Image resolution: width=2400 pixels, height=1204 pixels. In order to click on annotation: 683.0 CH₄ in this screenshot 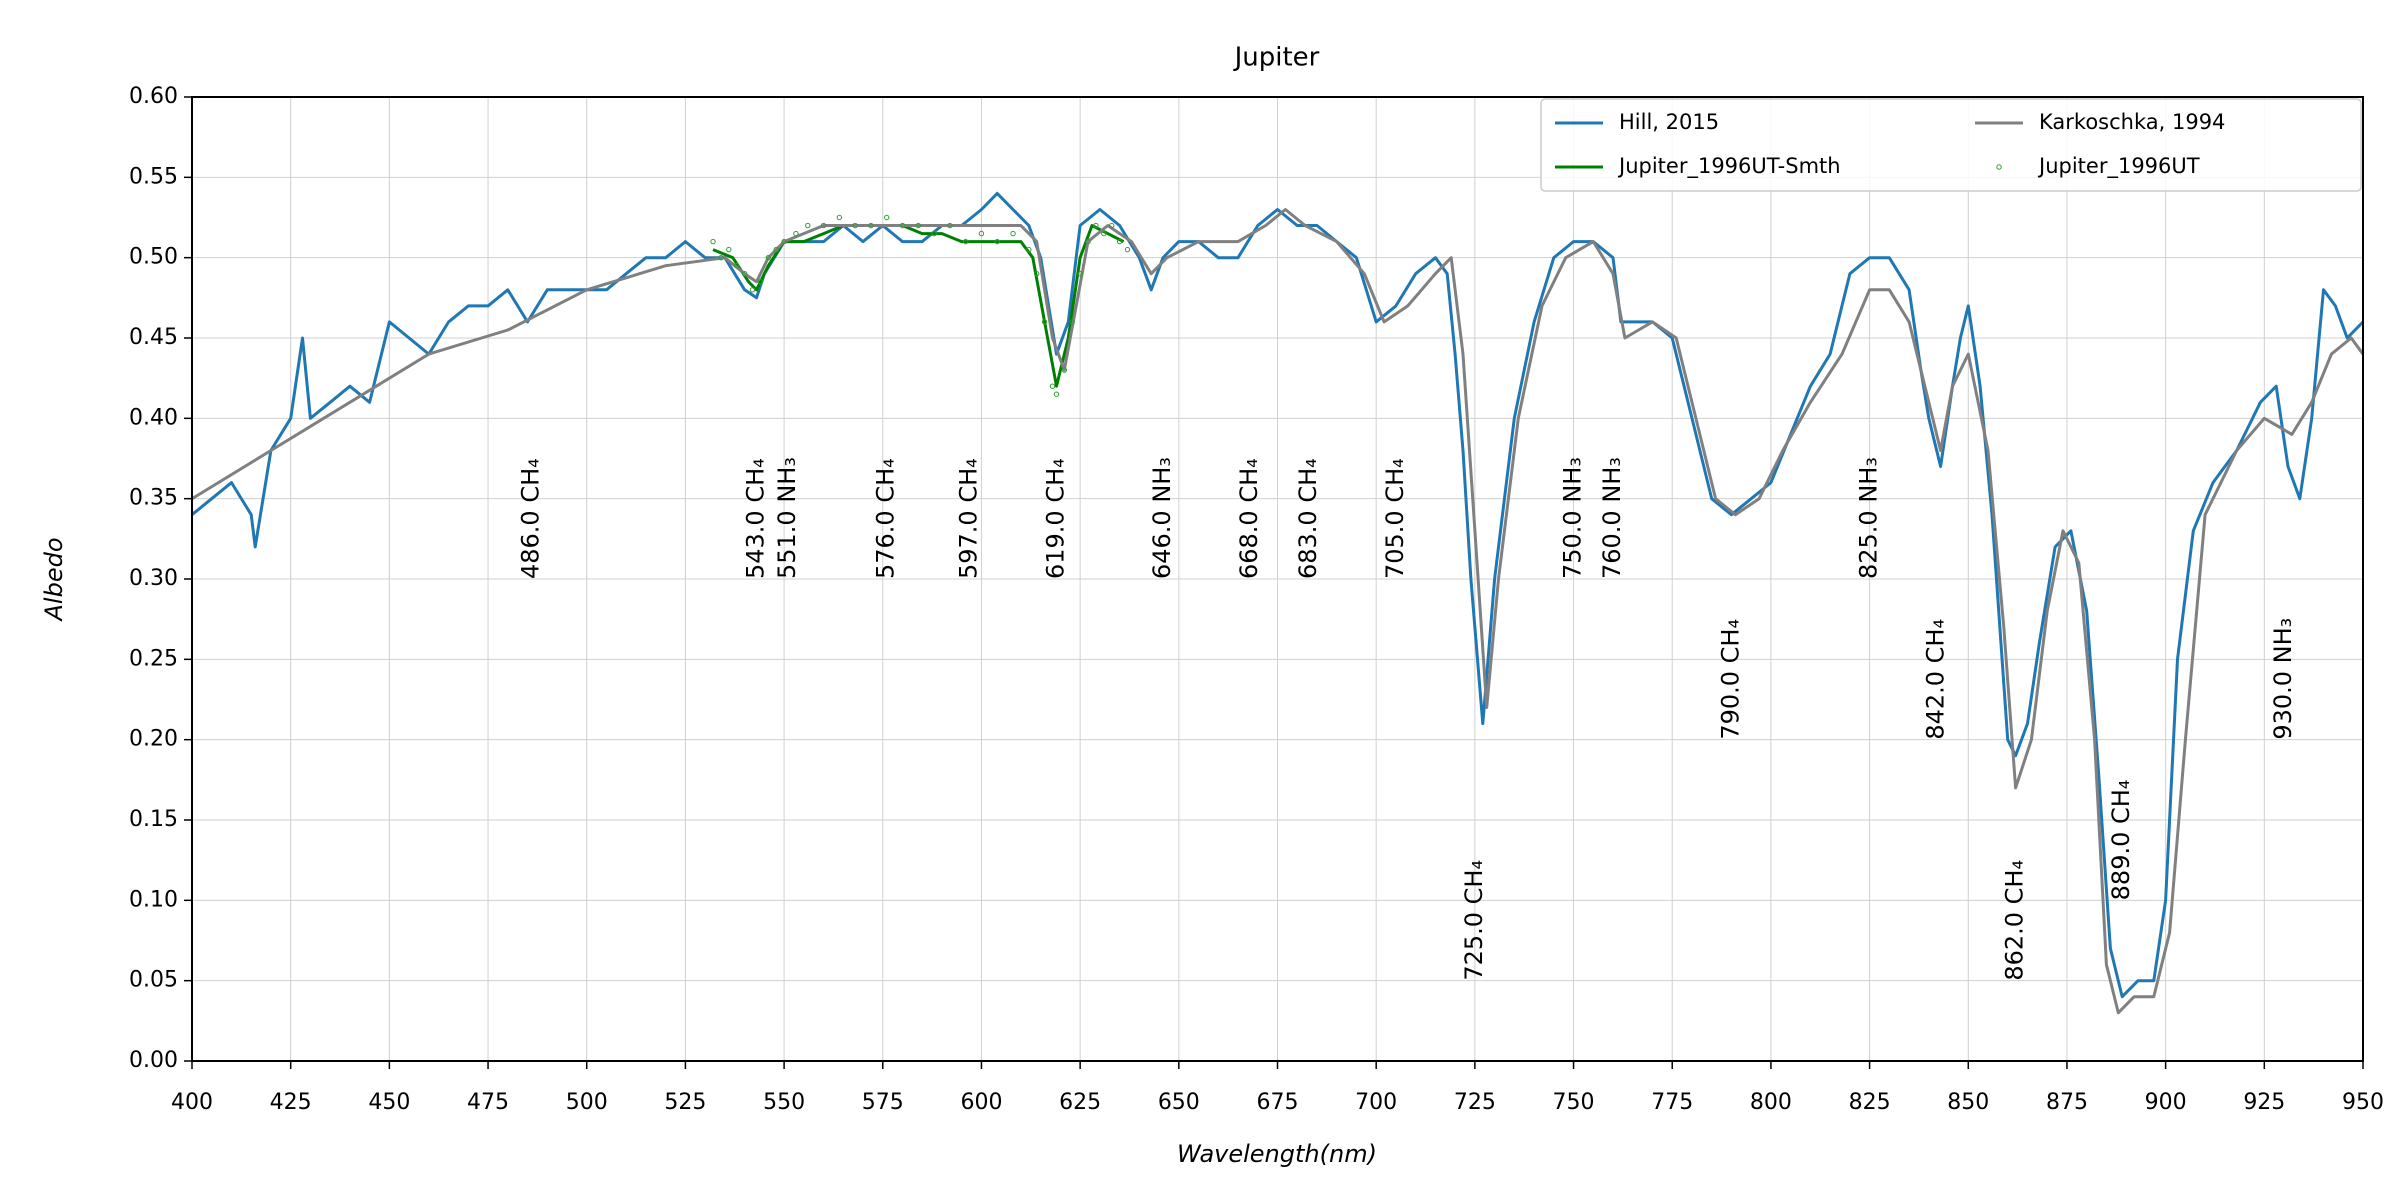, I will do `click(1308, 518)`.